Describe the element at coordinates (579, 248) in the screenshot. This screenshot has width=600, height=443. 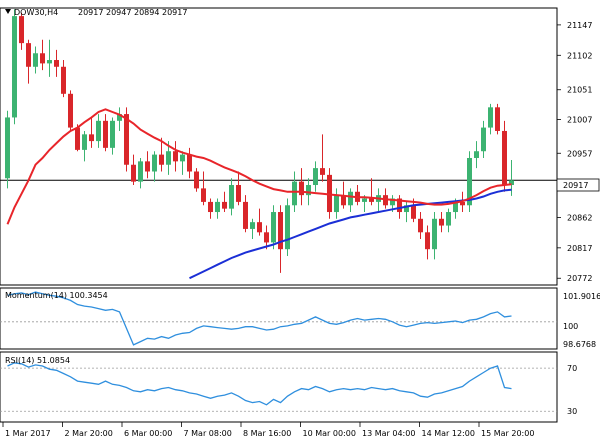
I see `price-tick-label: 20817` at that location.